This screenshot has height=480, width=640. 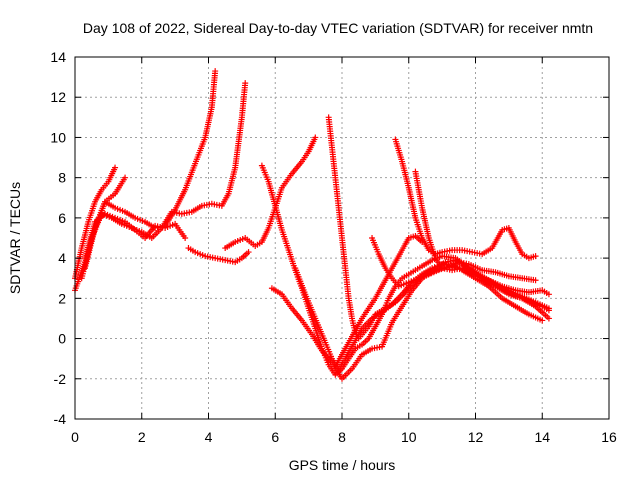 What do you see at coordinates (60, 419) in the screenshot?
I see `y-tick-label: -4` at bounding box center [60, 419].